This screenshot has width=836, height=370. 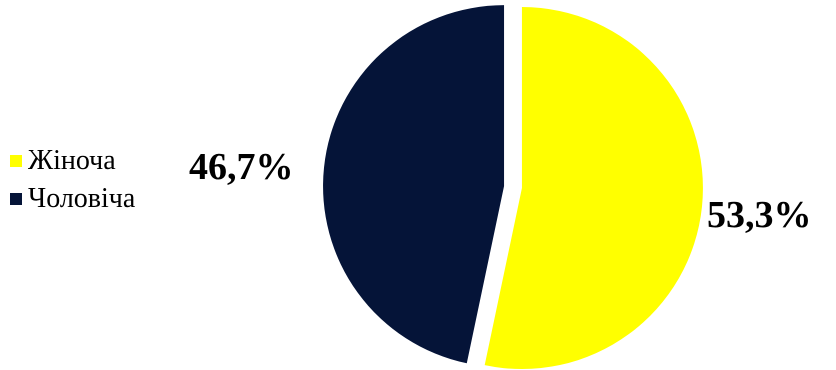 I want to click on data-label-female: 53,3%, so click(x=759, y=215).